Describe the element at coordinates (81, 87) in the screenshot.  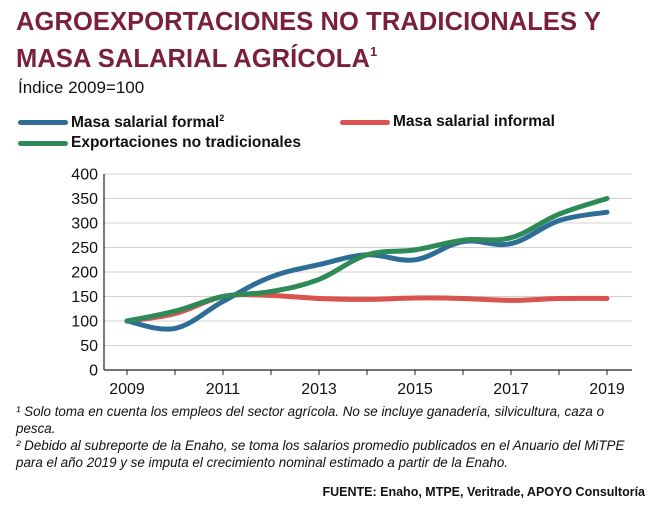
I see `chart-subtitle: Índice 2009=100` at that location.